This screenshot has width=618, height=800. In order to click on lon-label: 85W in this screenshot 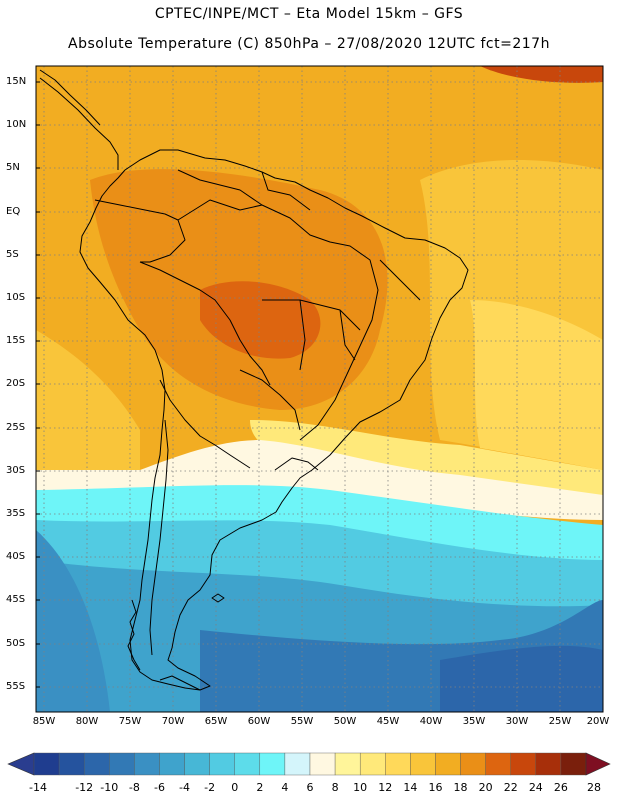, I will do `click(44, 721)`.